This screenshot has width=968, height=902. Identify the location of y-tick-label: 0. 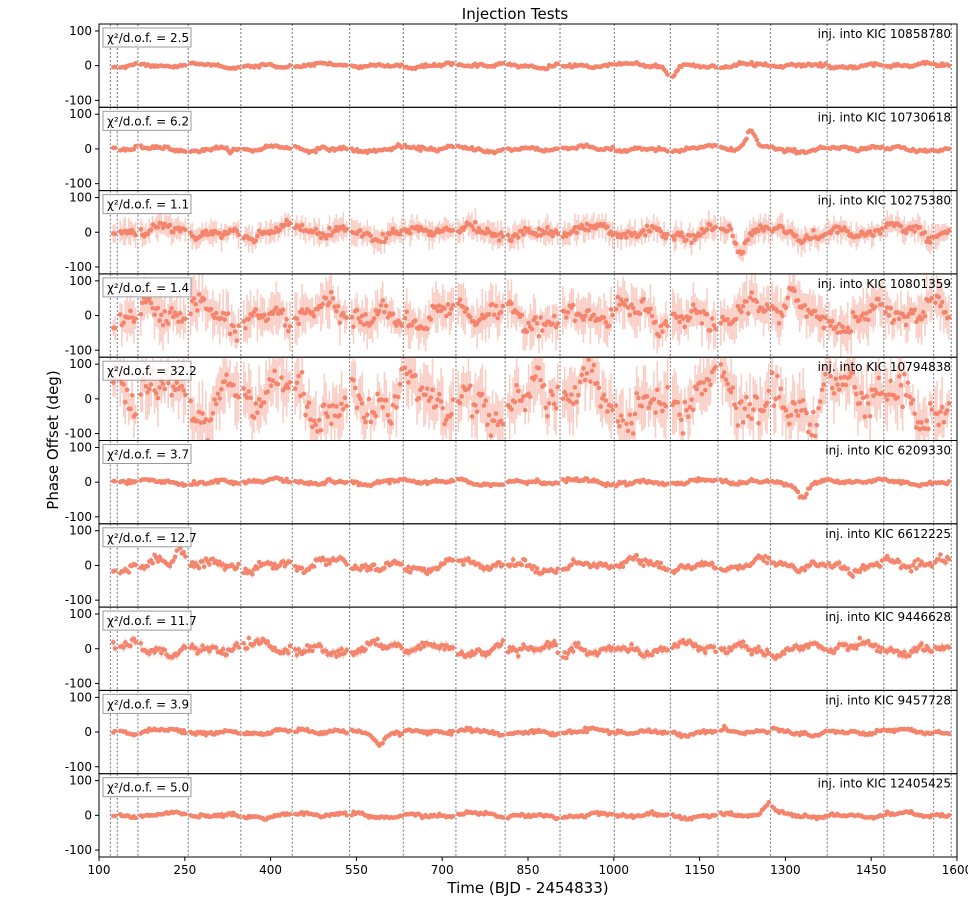
(88, 482).